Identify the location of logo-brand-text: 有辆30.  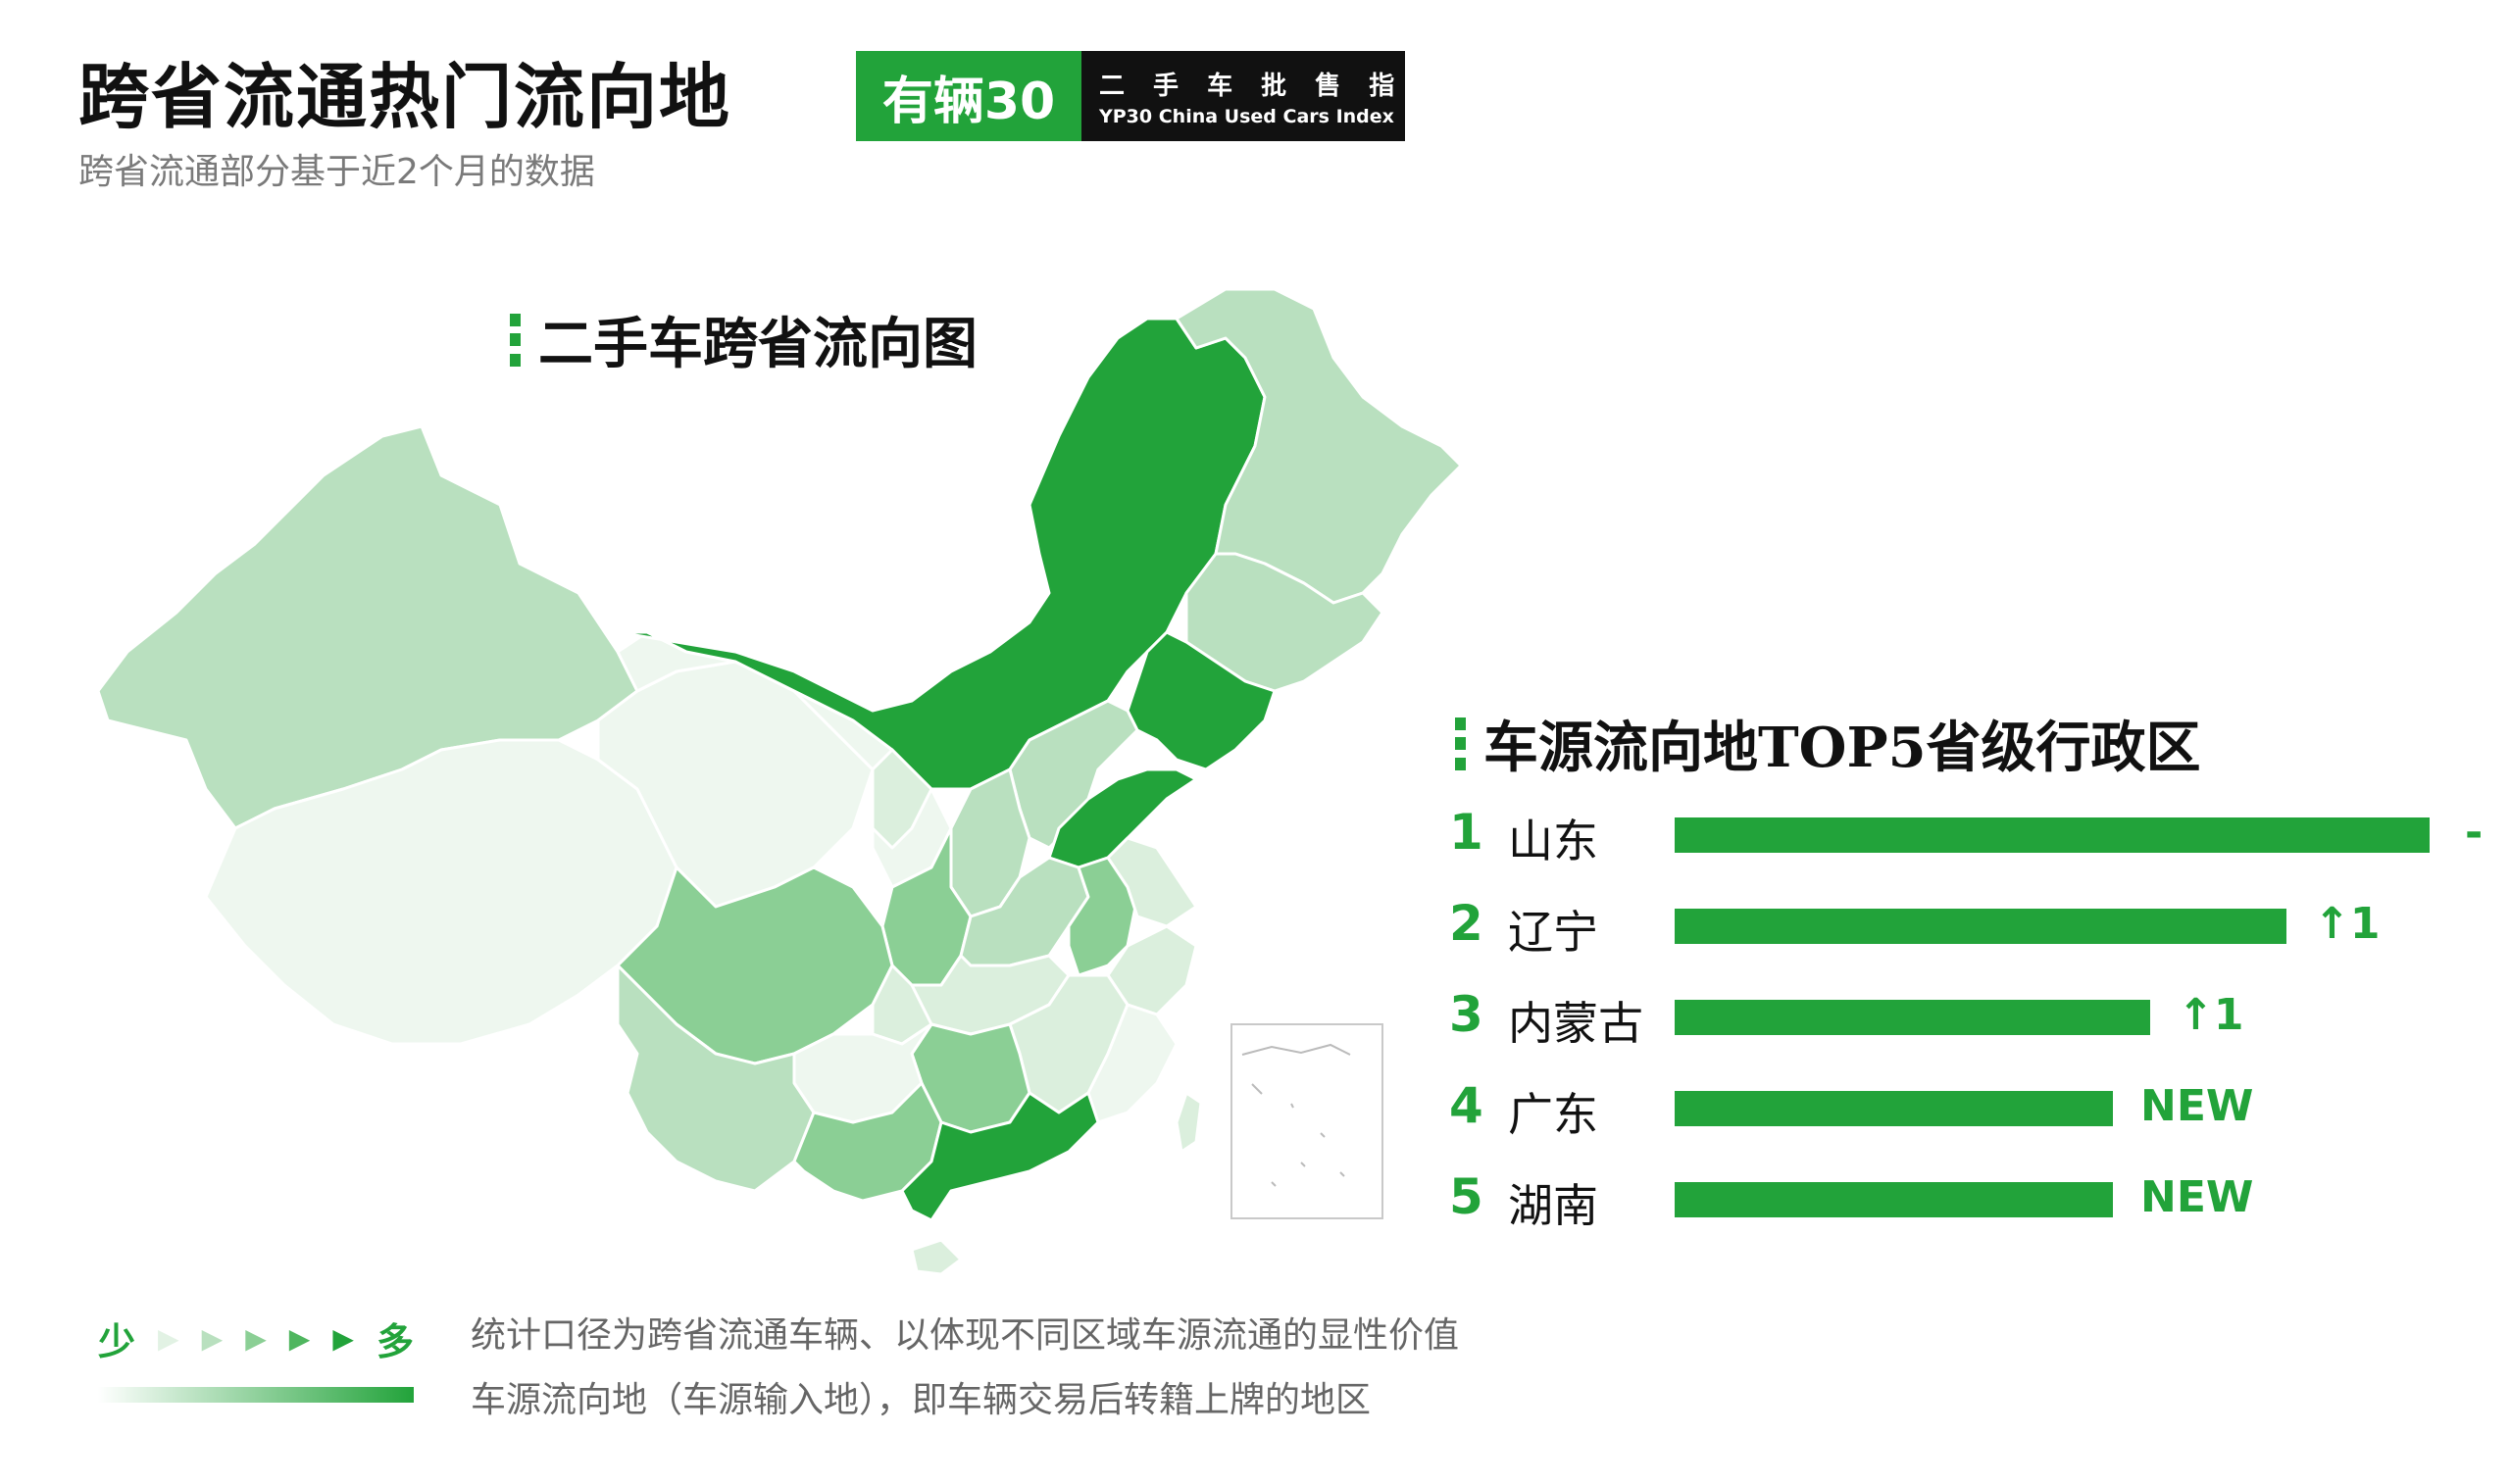
(968, 96).